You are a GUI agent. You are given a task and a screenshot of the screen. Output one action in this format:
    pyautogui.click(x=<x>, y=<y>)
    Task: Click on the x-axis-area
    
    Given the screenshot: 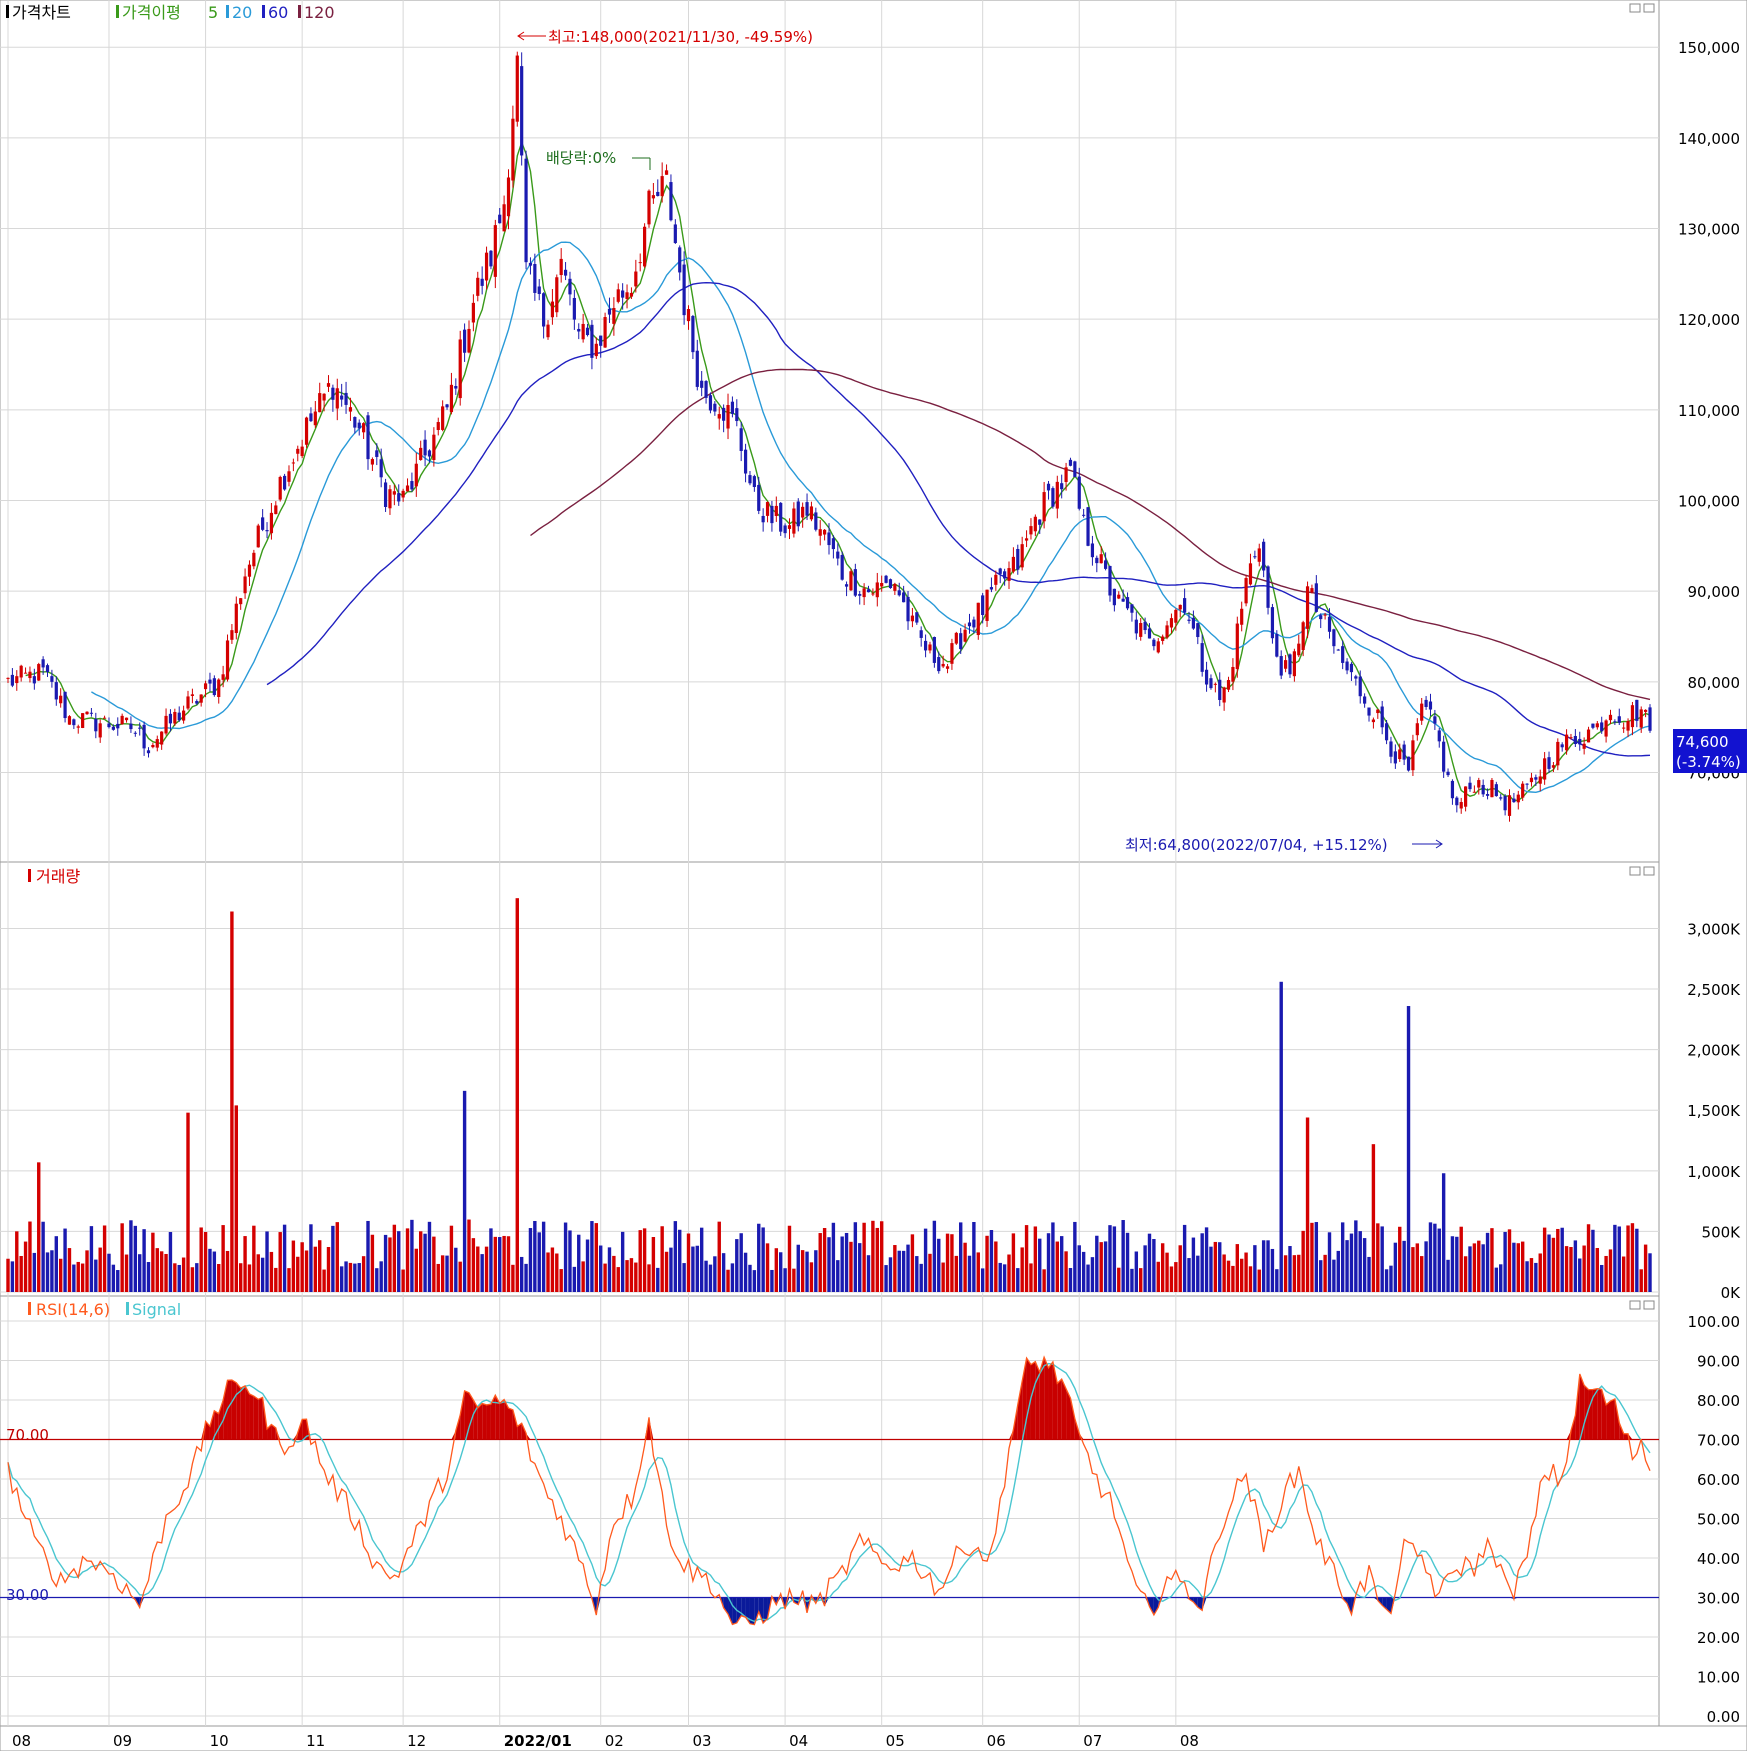 What is the action you would take?
    pyautogui.click(x=873, y=1738)
    